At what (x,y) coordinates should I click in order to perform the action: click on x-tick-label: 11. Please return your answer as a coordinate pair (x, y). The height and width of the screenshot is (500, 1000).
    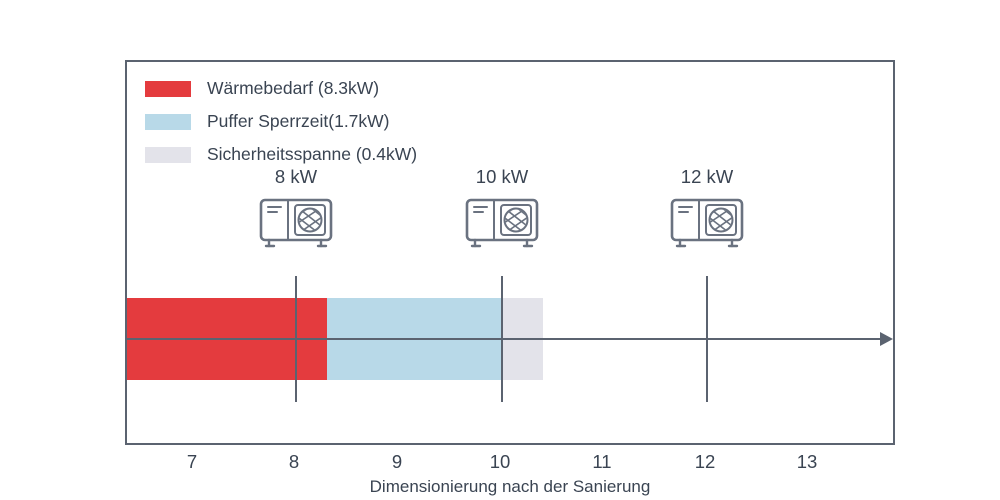
    Looking at the image, I should click on (602, 461).